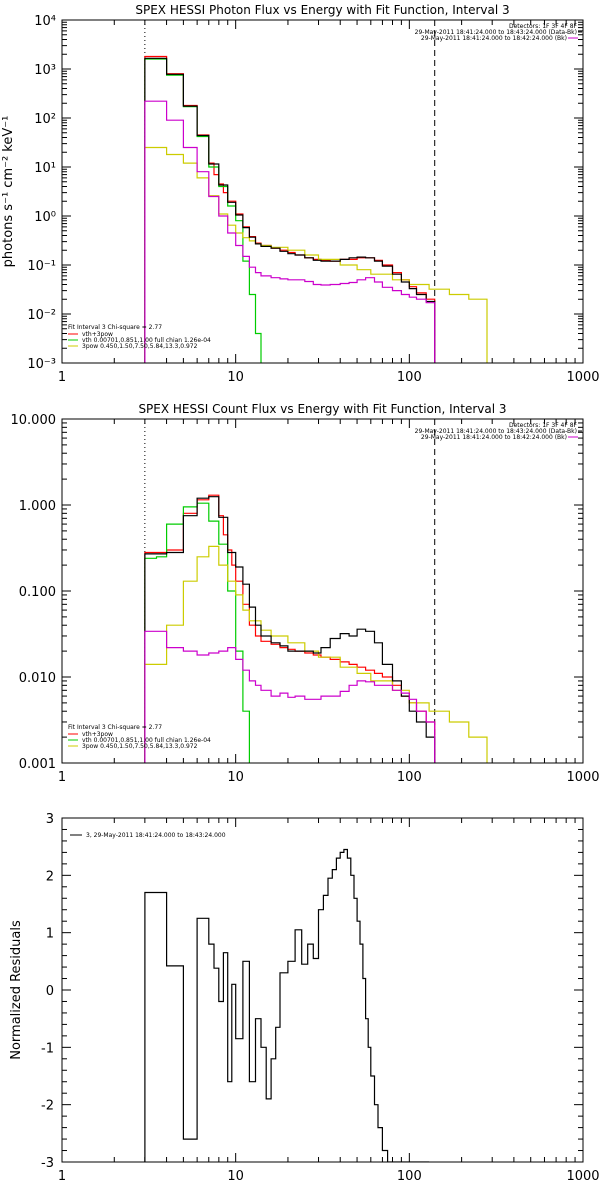  What do you see at coordinates (50, 876) in the screenshot?
I see `y-tick-label: 2` at bounding box center [50, 876].